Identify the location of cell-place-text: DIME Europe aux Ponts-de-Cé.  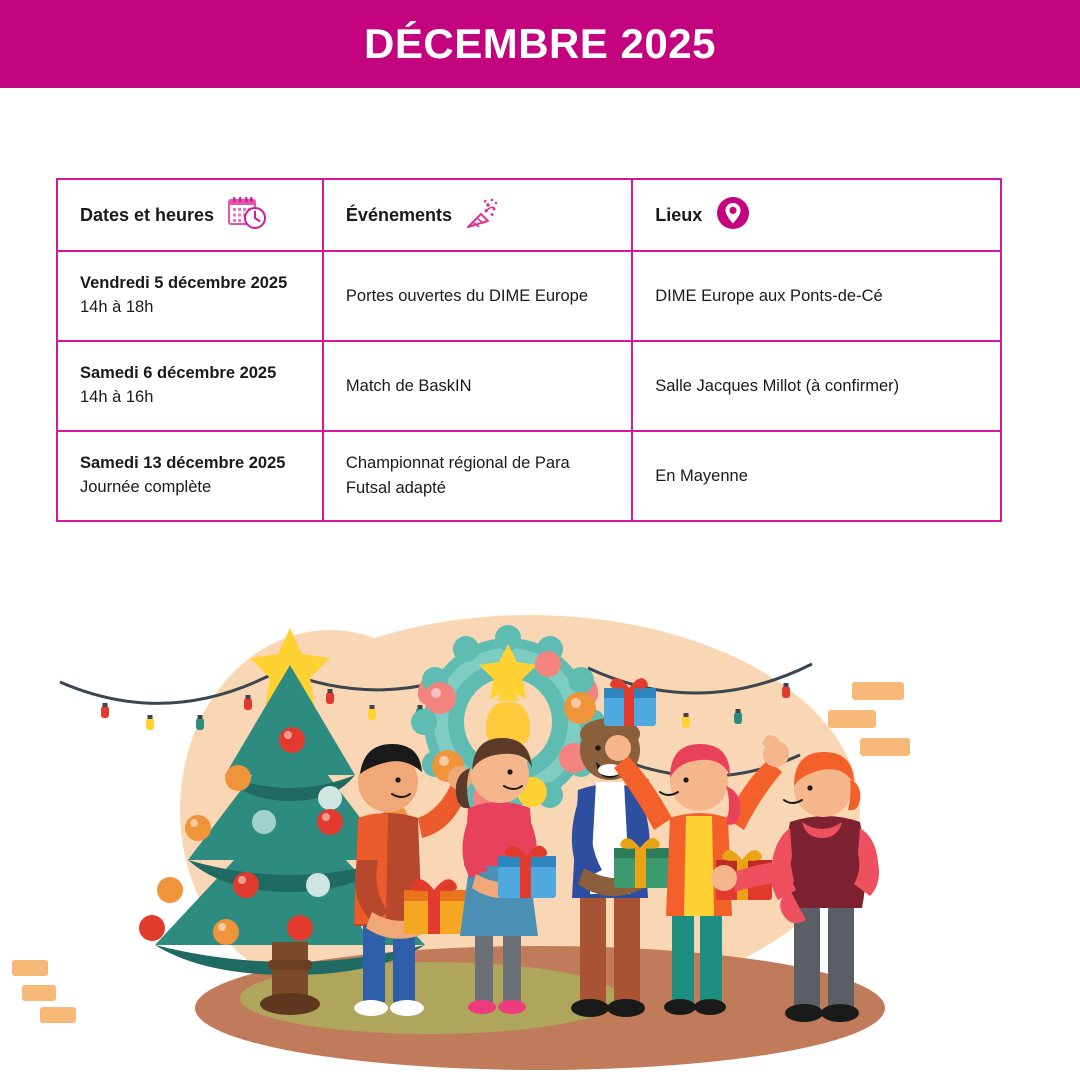
(769, 295).